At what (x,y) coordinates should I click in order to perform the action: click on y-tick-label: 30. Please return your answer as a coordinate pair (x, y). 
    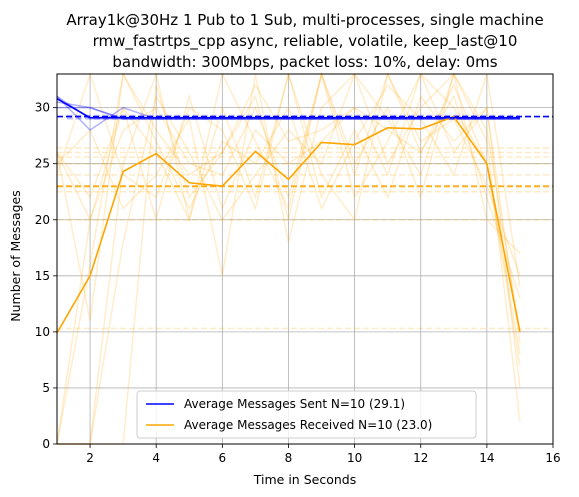
    Looking at the image, I should click on (42, 108).